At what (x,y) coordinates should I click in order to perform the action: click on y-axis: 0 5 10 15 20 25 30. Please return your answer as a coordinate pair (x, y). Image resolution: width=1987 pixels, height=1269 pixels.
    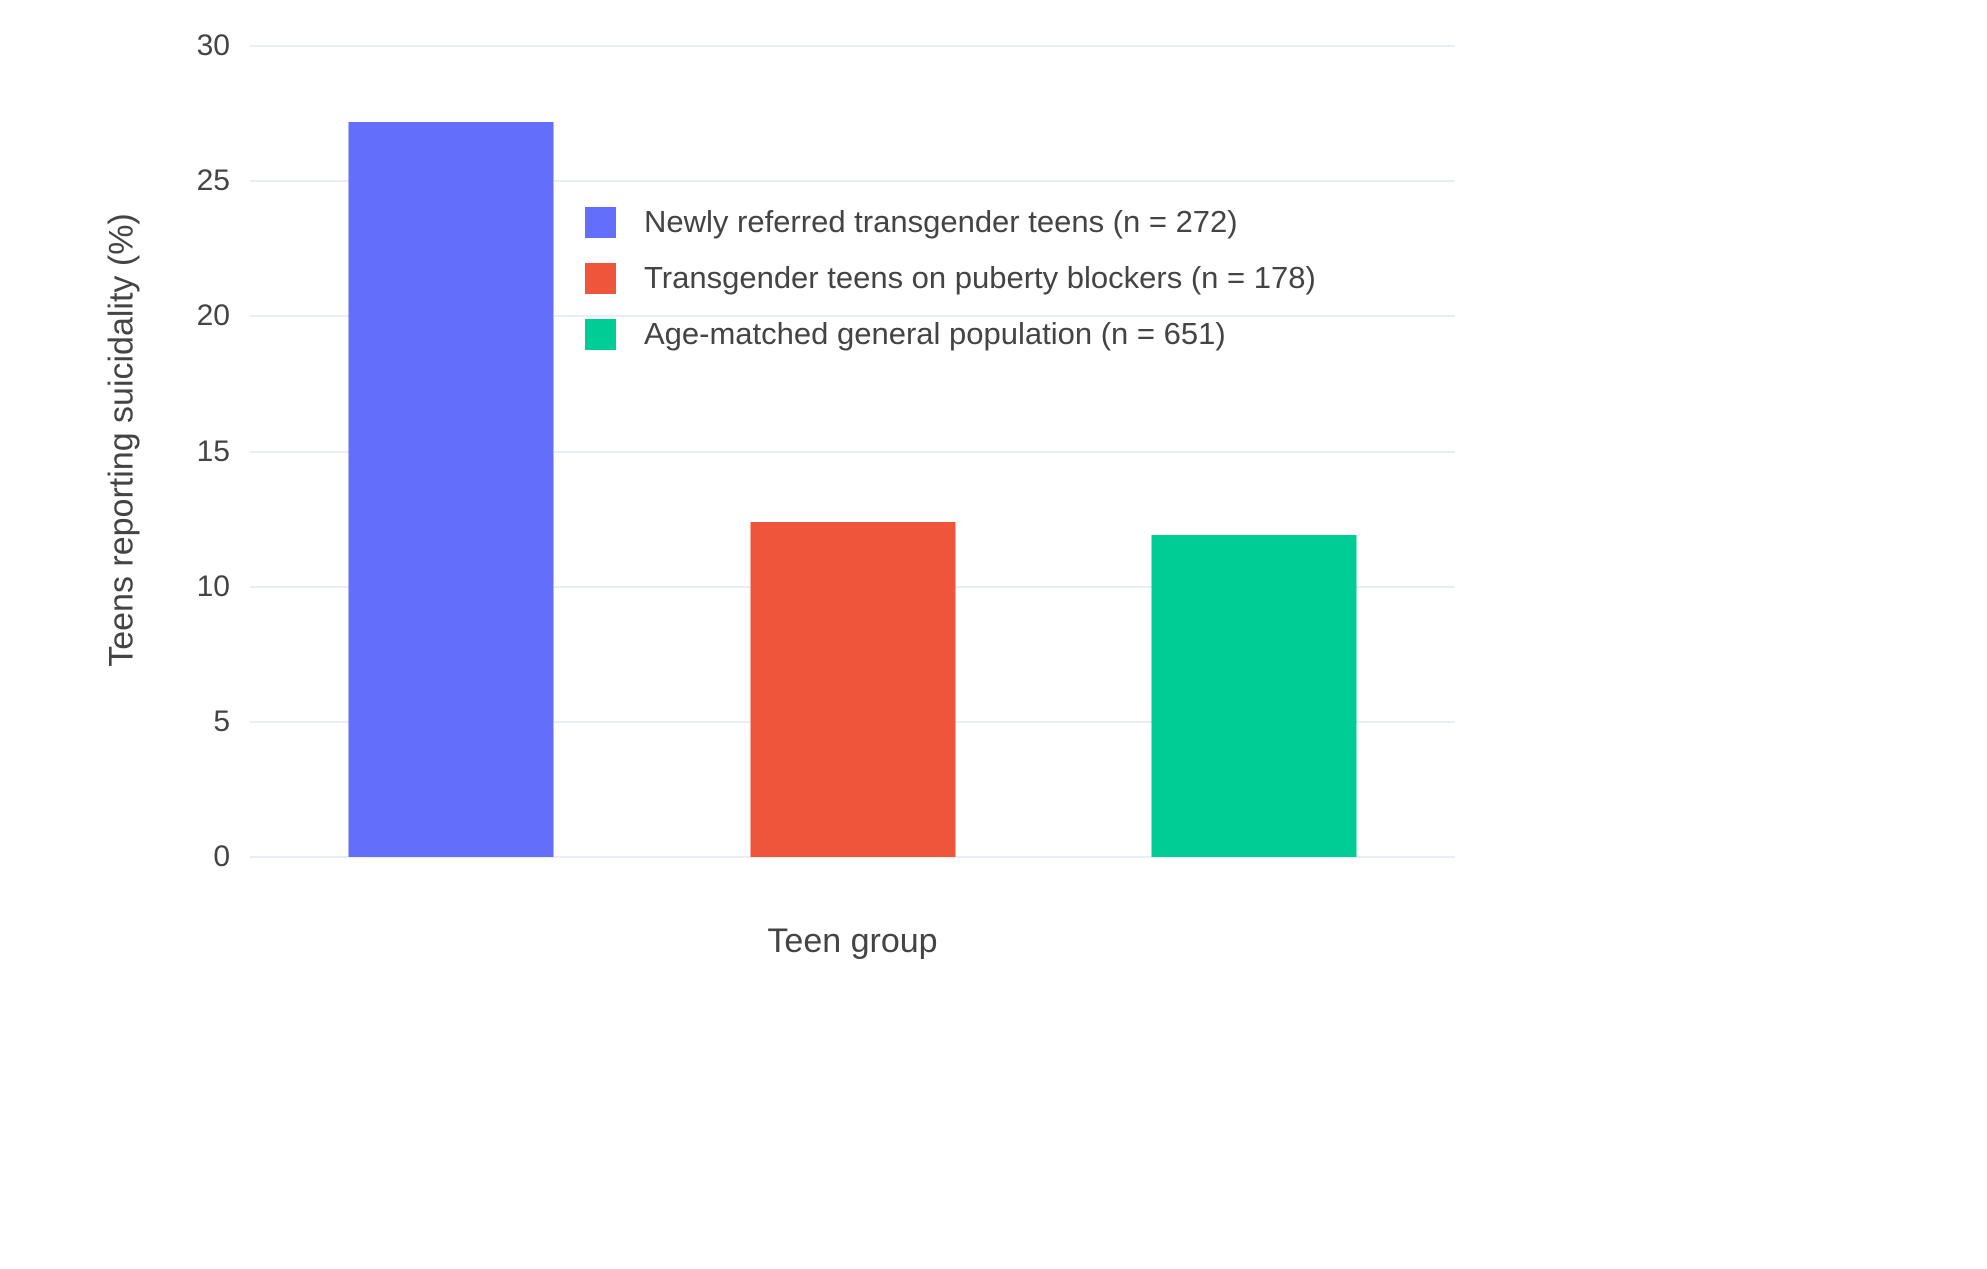
    Looking at the image, I should click on (116, 451).